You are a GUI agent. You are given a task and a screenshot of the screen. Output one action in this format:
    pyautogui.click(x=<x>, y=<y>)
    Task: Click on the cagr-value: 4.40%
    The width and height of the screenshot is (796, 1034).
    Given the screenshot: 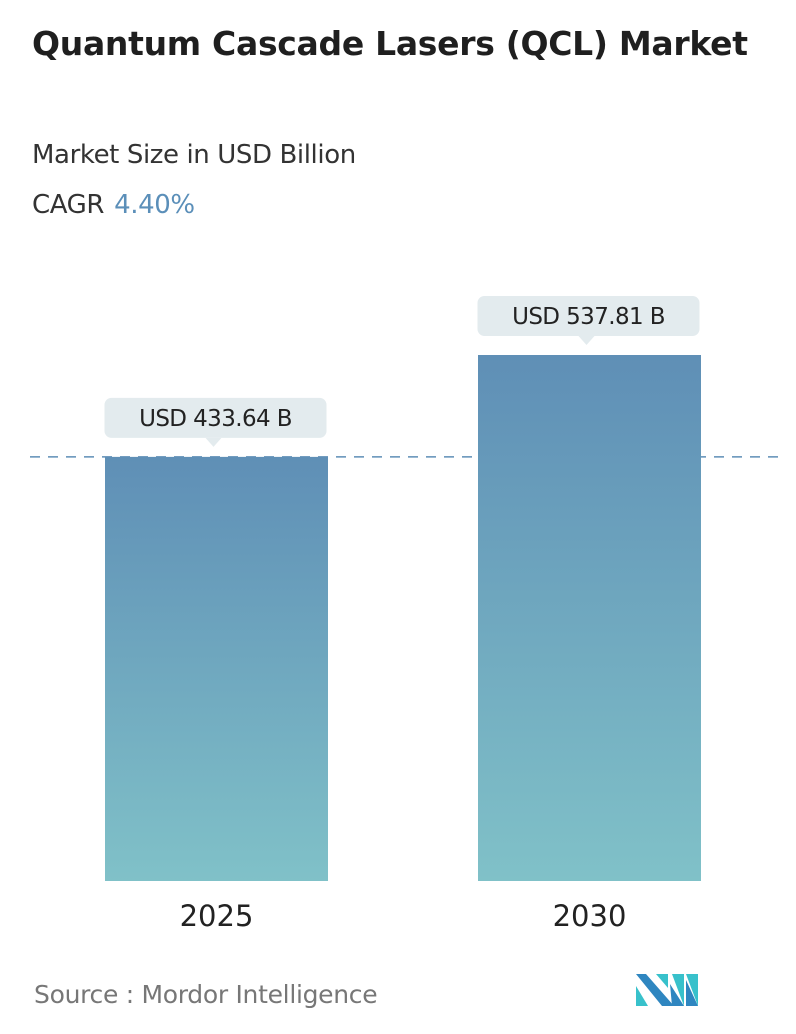 What is the action you would take?
    pyautogui.click(x=154, y=205)
    